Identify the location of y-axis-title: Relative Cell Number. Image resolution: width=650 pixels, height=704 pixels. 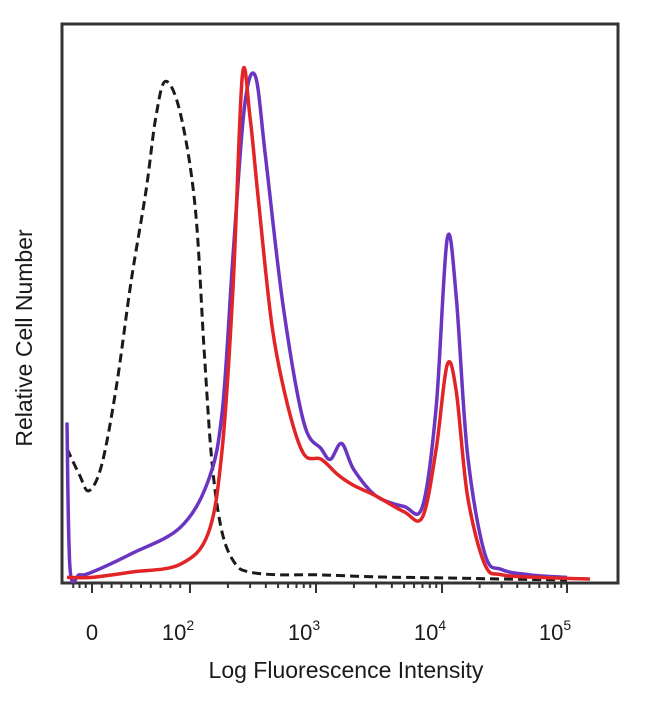
(24, 338).